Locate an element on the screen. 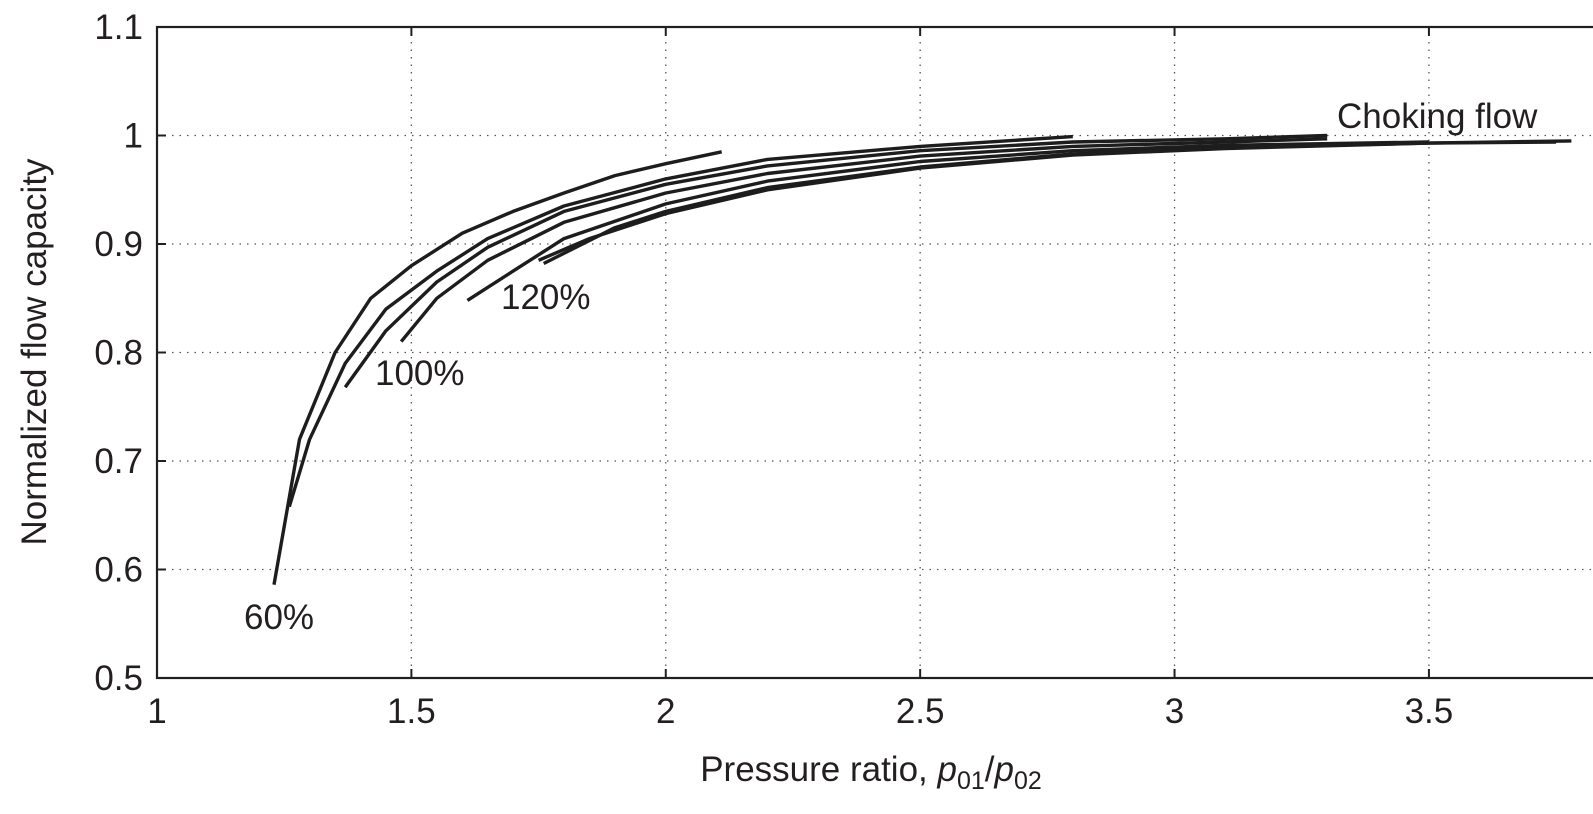  x-tick-label: 2 is located at coordinates (665, 711).